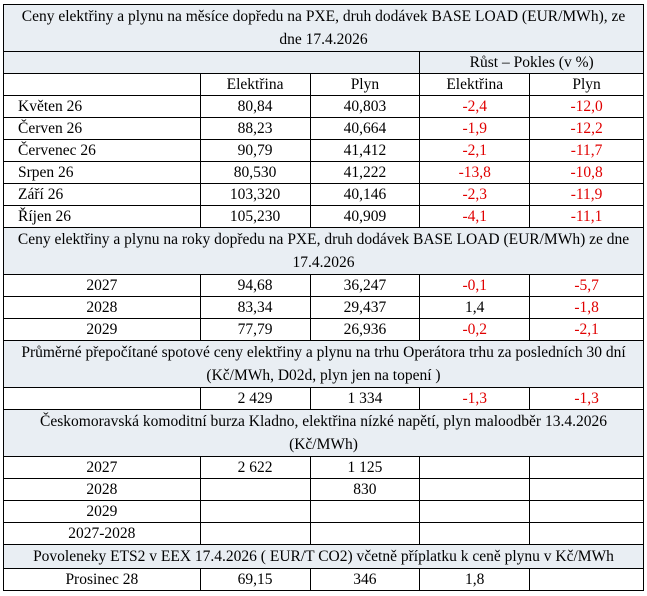 The width and height of the screenshot is (647, 596). I want to click on data-row: 2029 77,79 26,936 -0,2 -2,1, so click(323, 329).